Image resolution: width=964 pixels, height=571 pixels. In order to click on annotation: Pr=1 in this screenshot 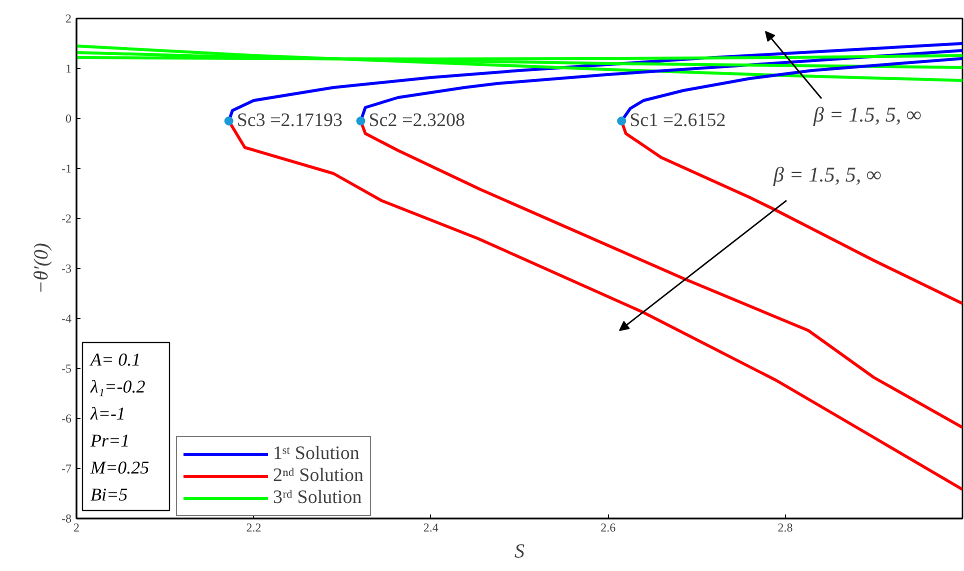, I will do `click(110, 440)`.